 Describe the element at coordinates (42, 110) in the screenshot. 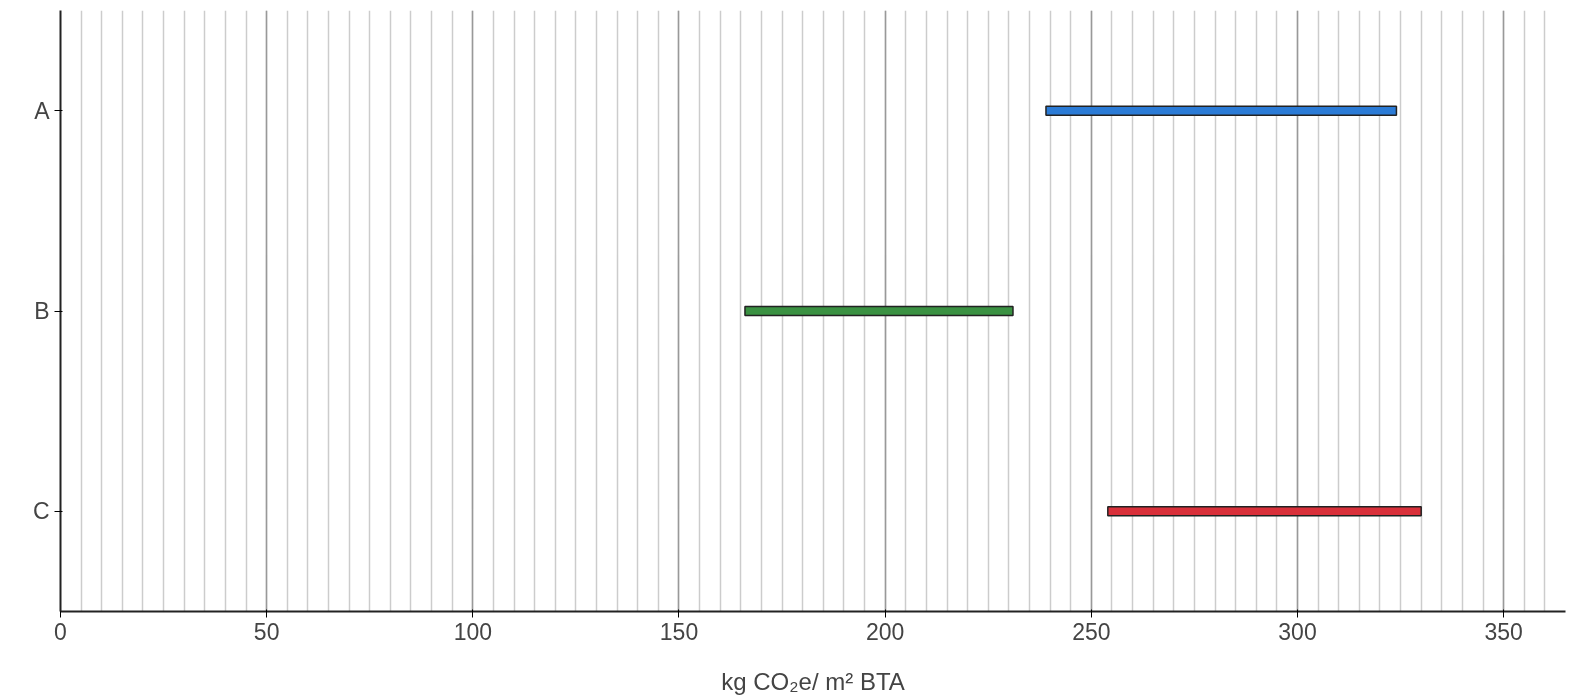

I see `y-tick-label: A` at that location.